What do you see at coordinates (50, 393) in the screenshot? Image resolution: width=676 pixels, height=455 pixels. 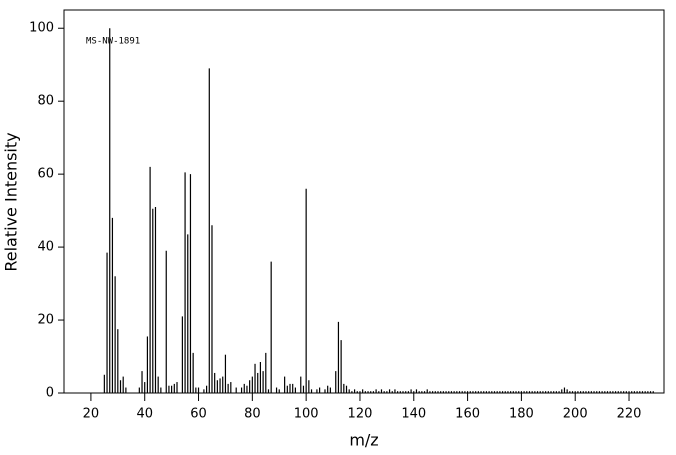 I see `y-tick-label: 0` at bounding box center [50, 393].